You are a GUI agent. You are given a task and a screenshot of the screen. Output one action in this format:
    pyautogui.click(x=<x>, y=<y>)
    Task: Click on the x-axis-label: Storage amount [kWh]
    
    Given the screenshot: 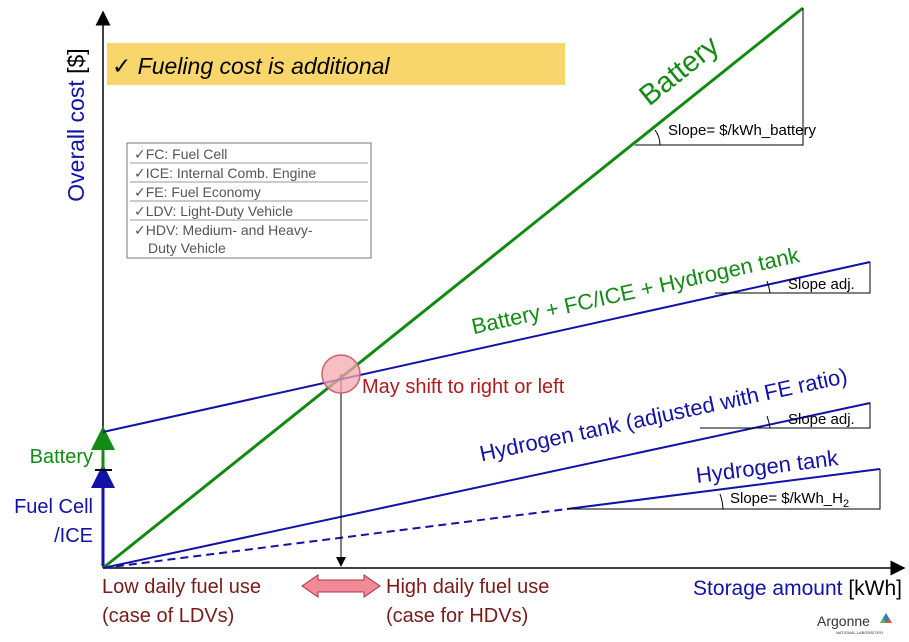 What is the action you would take?
    pyautogui.click(x=797, y=588)
    